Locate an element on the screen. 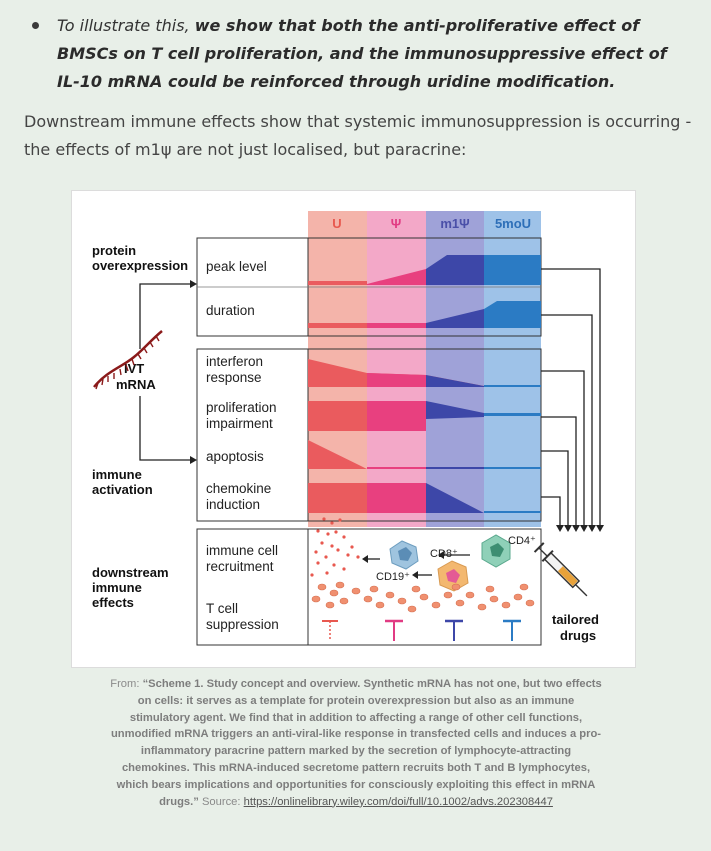 This screenshot has width=711, height=851. bullet-dot is located at coordinates (35, 25).